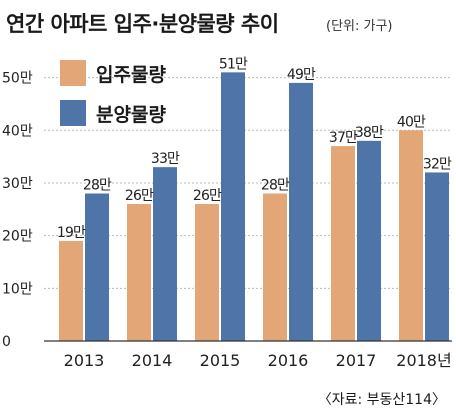 The width and height of the screenshot is (456, 415). I want to click on legend: 입주물량 분양물량, so click(113, 98).